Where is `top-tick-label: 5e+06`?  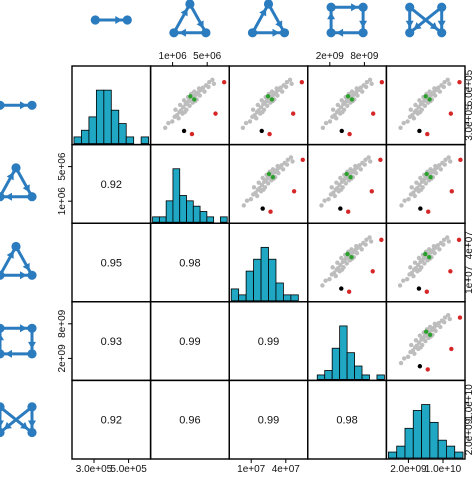 top-tick-label: 5e+06 is located at coordinates (207, 56).